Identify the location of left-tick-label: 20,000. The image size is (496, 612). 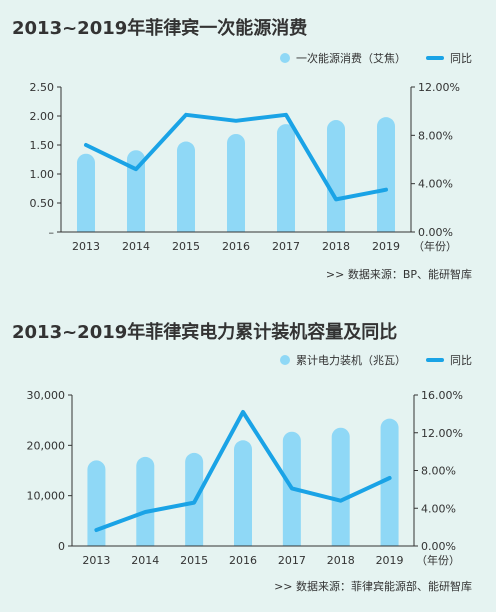
(46, 445).